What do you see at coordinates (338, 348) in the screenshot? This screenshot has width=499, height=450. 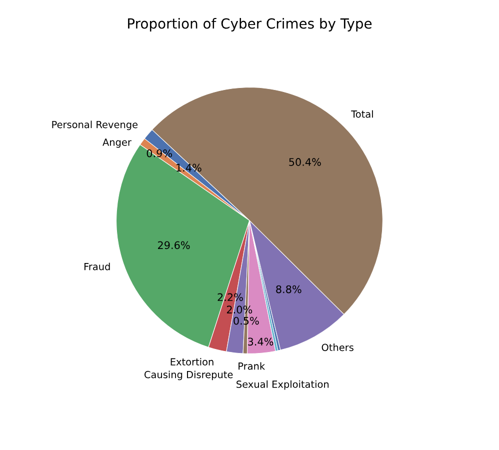 I see `slice-label: Others` at bounding box center [338, 348].